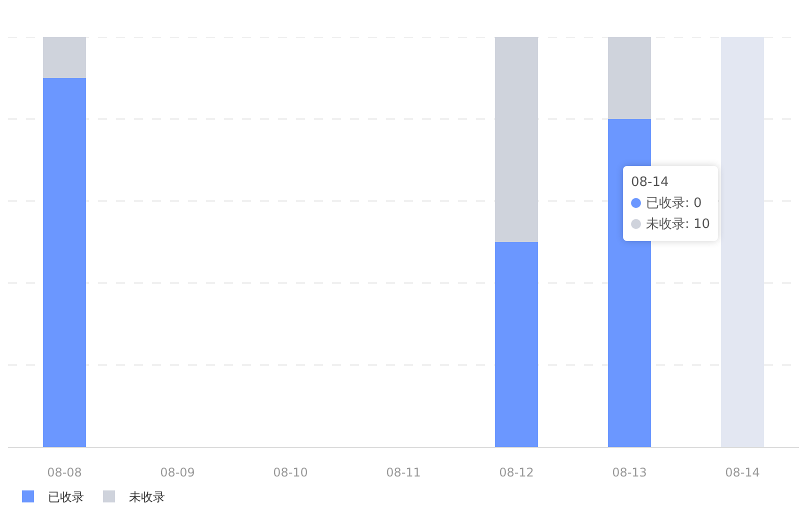 The width and height of the screenshot is (807, 519). I want to click on x-tick-label: 08-11, so click(403, 472).